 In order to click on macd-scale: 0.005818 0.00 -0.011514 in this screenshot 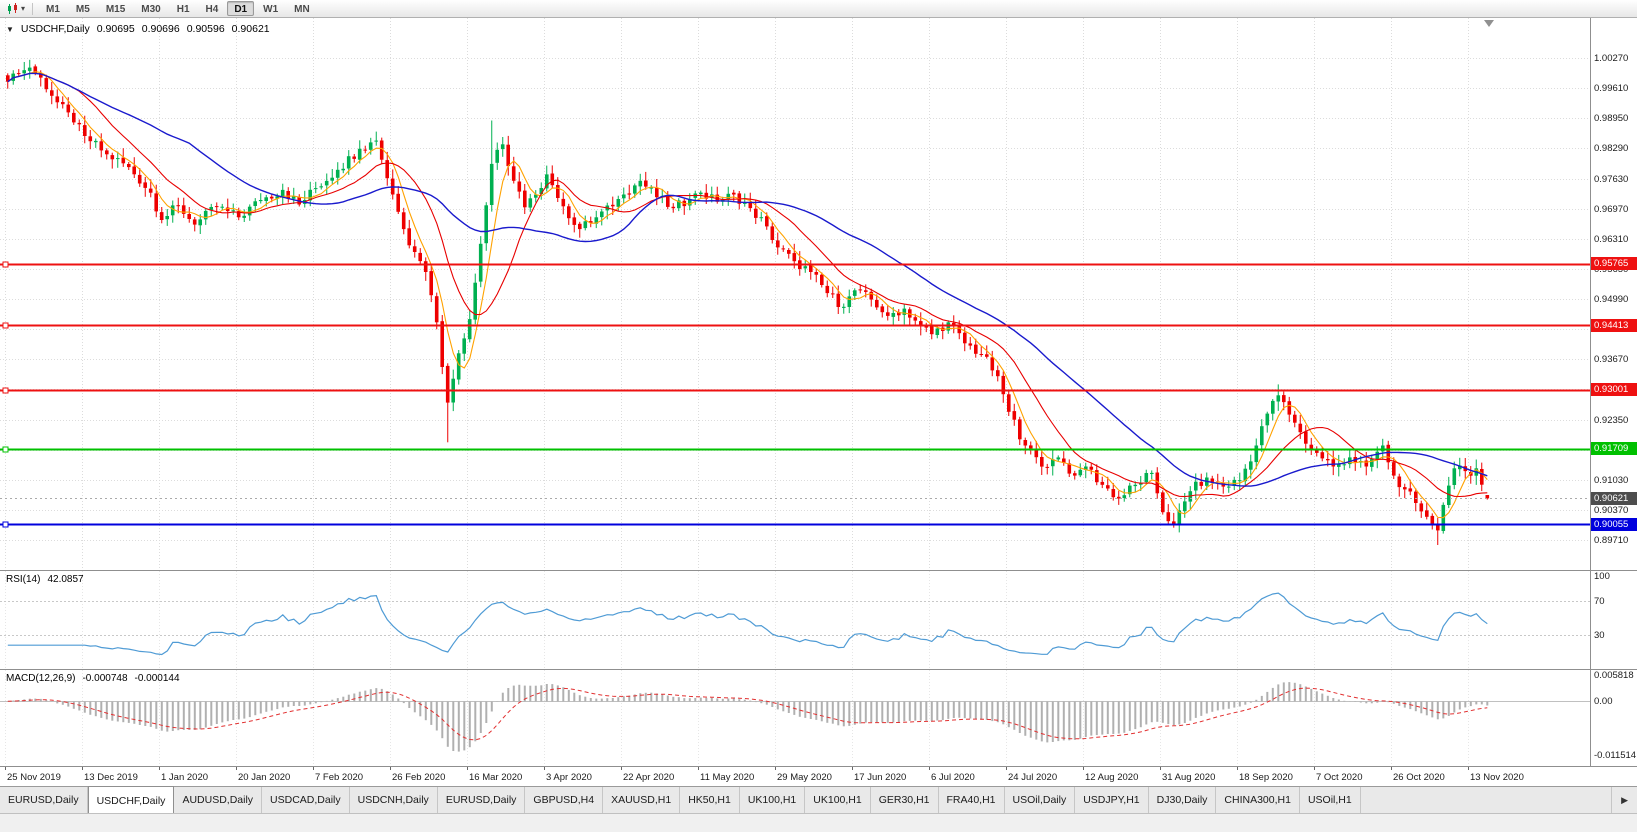, I will do `click(1613, 718)`.